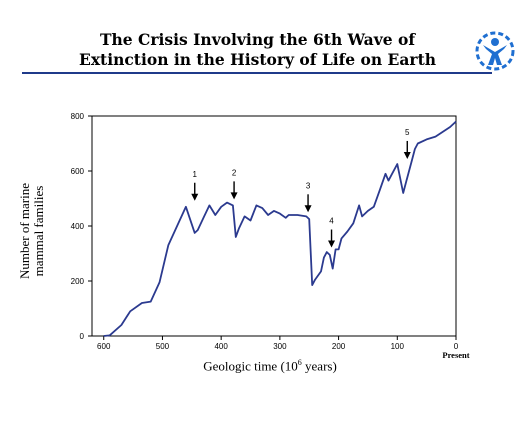  I want to click on x-tick-label: 0, so click(456, 346).